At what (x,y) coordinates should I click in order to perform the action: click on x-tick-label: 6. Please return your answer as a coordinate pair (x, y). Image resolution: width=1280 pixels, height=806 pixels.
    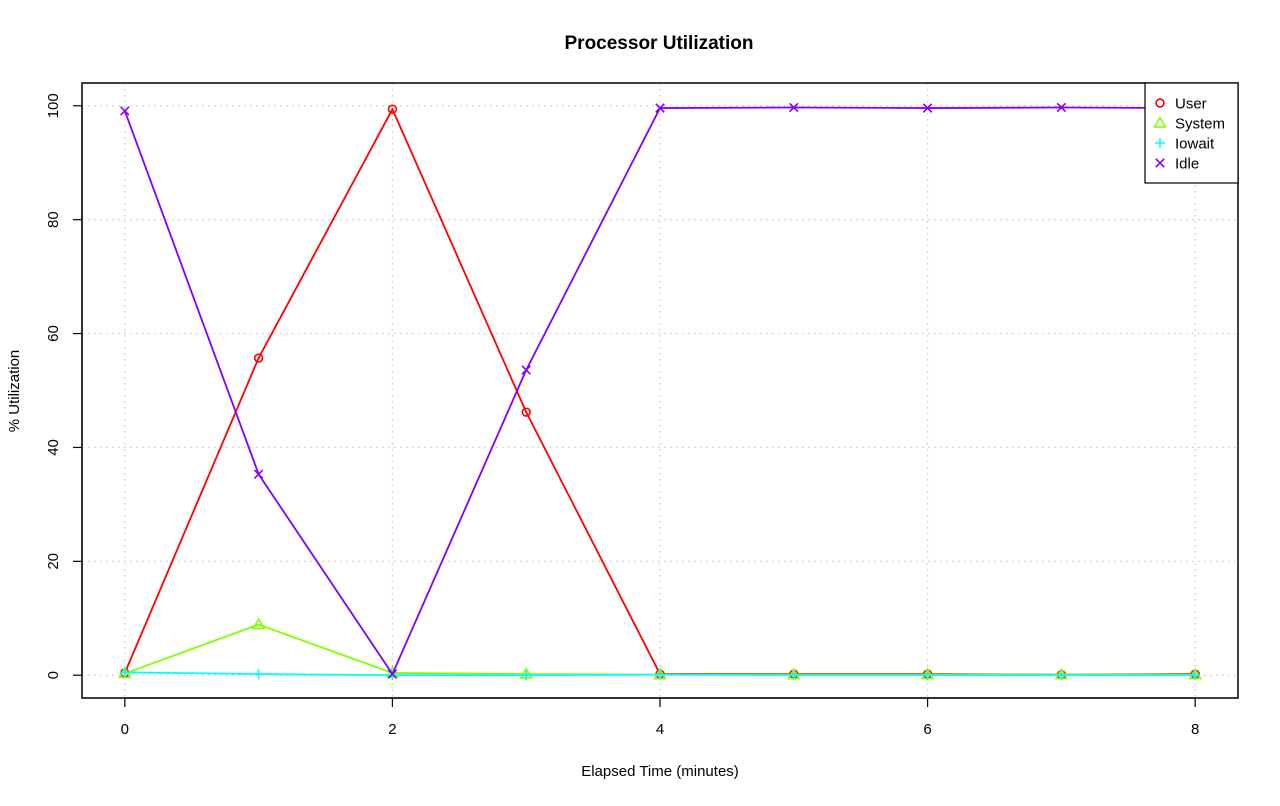
    Looking at the image, I should click on (927, 729).